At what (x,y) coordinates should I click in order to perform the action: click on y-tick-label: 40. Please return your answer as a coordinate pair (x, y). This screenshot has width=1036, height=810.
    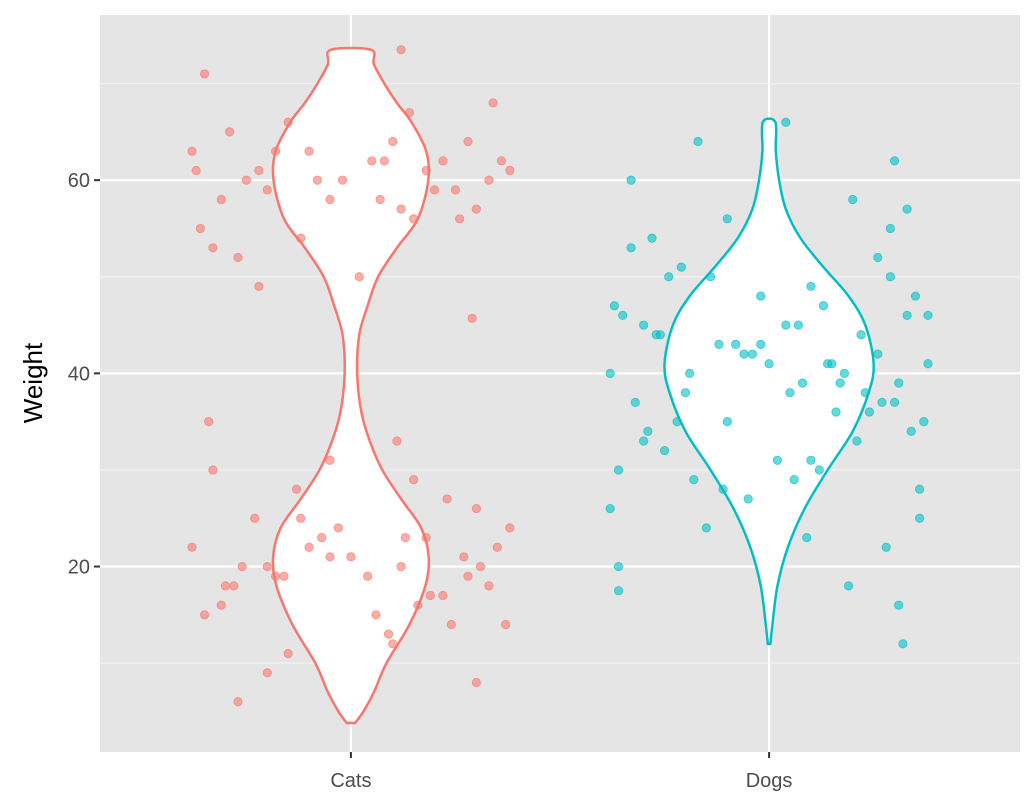
    Looking at the image, I should click on (79, 374).